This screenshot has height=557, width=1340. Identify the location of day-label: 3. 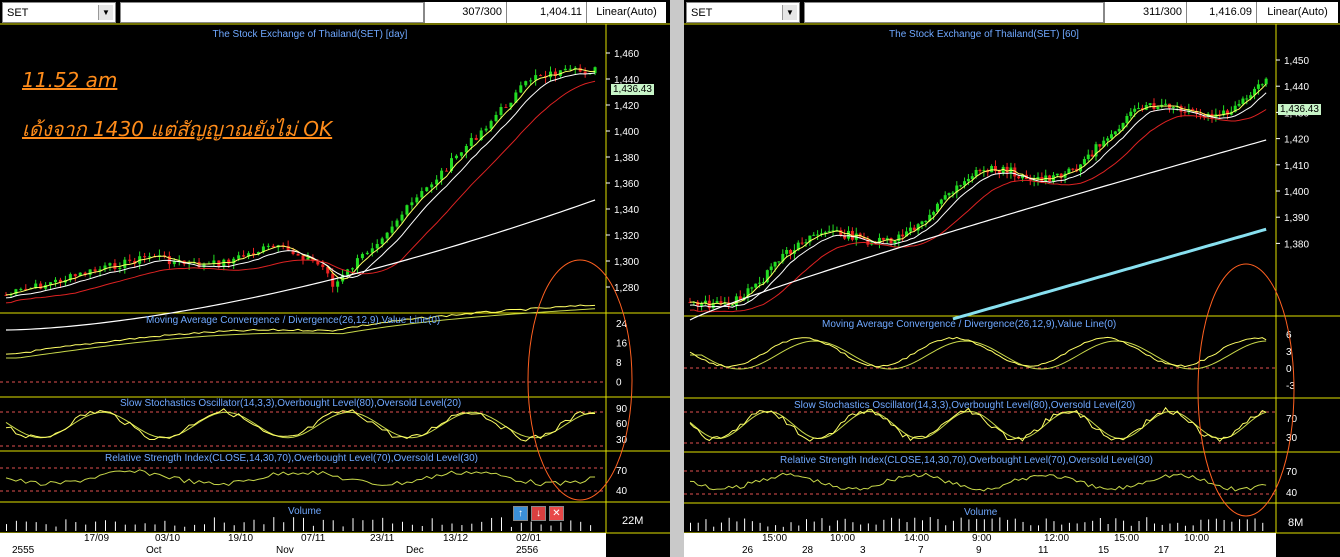
(863, 550).